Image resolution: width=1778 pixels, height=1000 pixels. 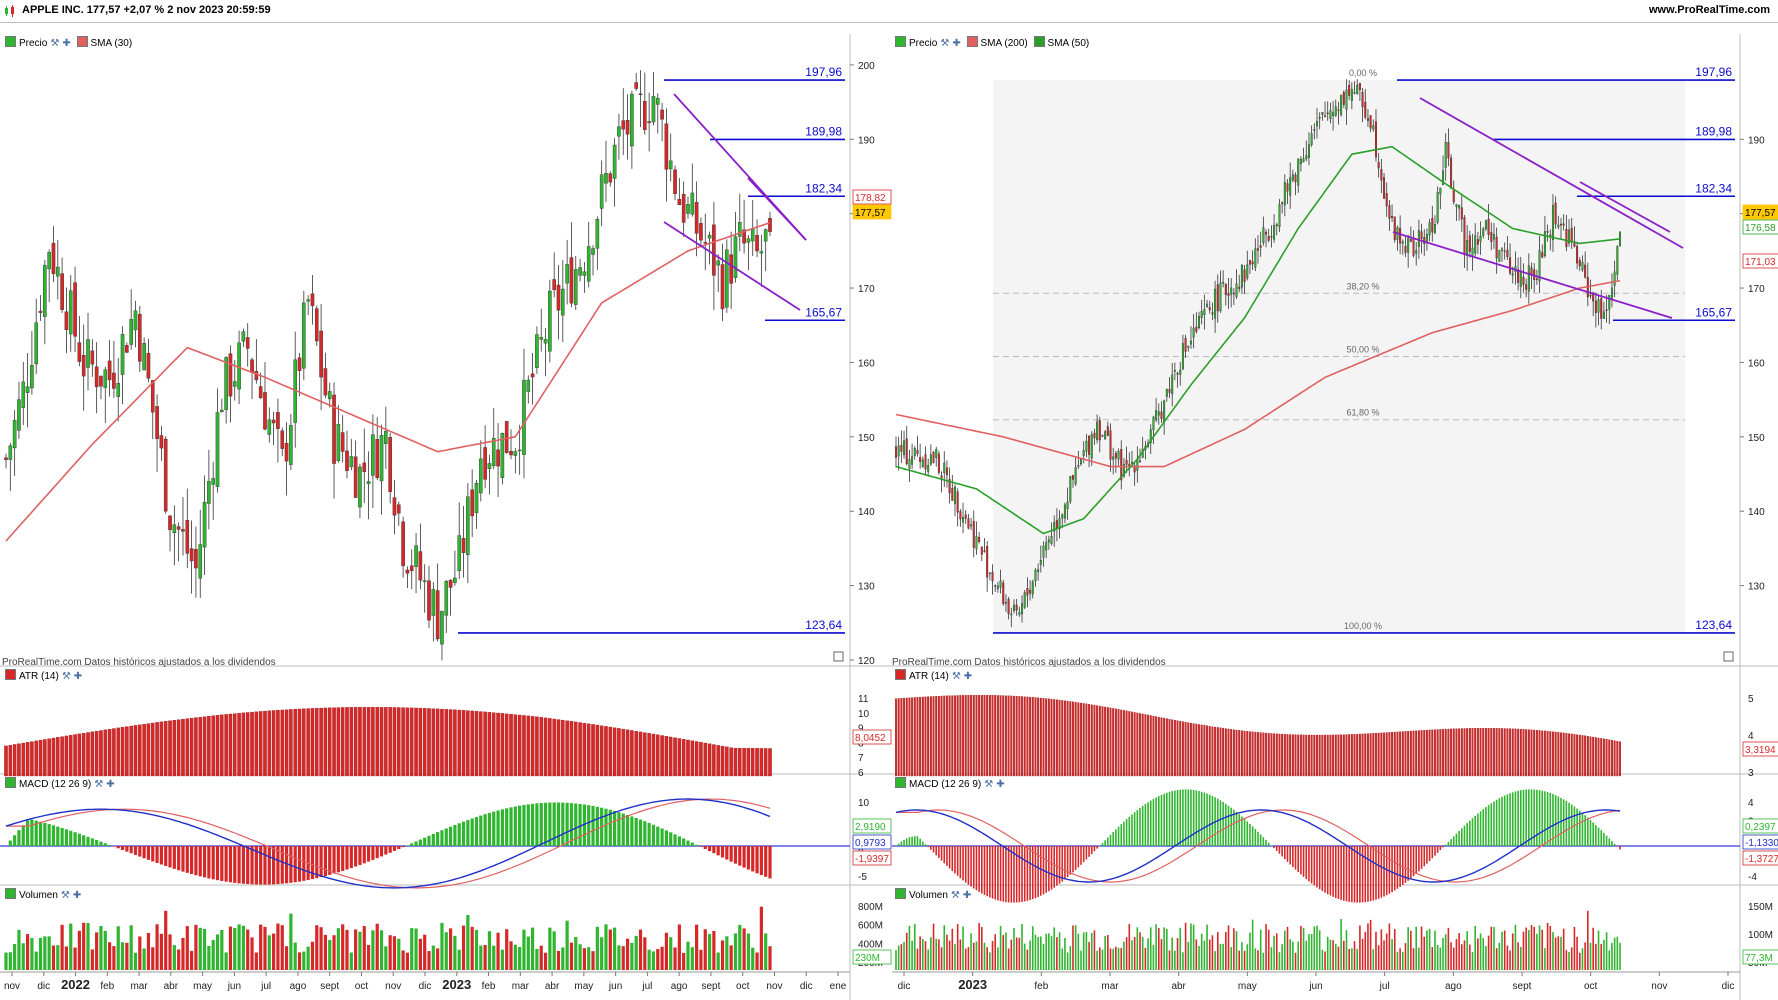 I want to click on left-price-label: Precio, so click(x=33, y=43).